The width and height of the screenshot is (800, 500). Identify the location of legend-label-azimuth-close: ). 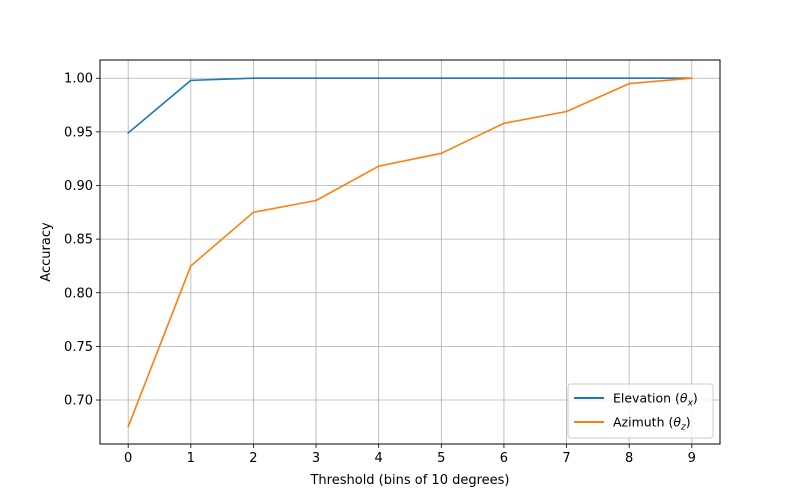
(688, 422).